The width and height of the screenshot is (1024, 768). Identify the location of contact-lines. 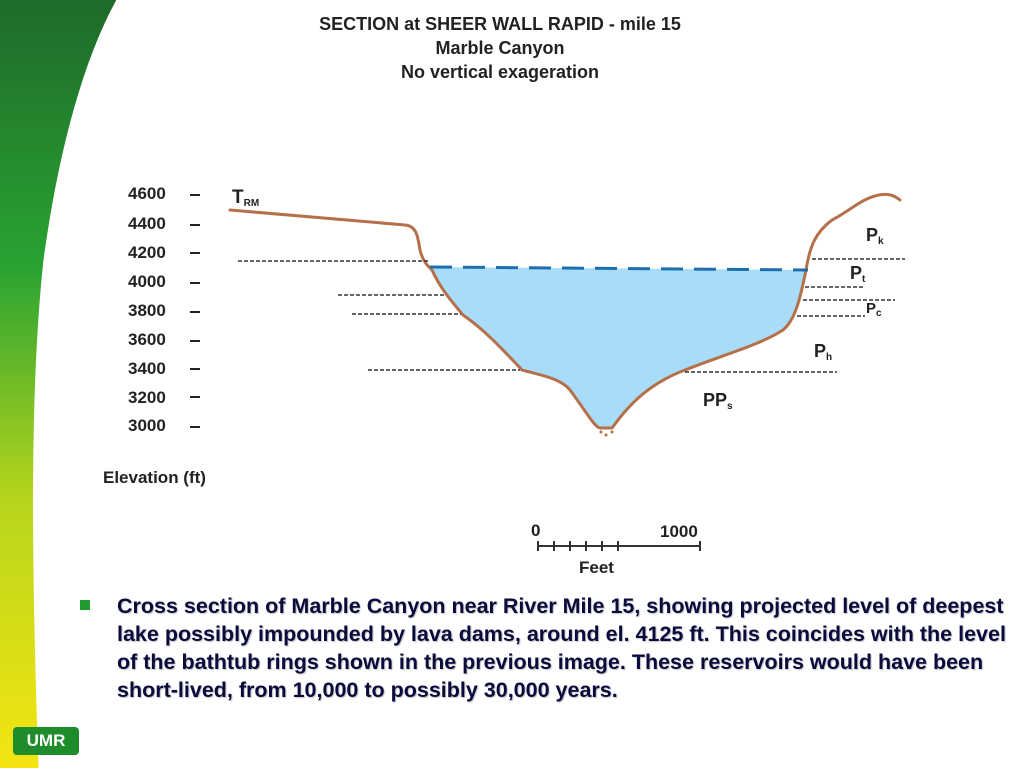
(571, 315).